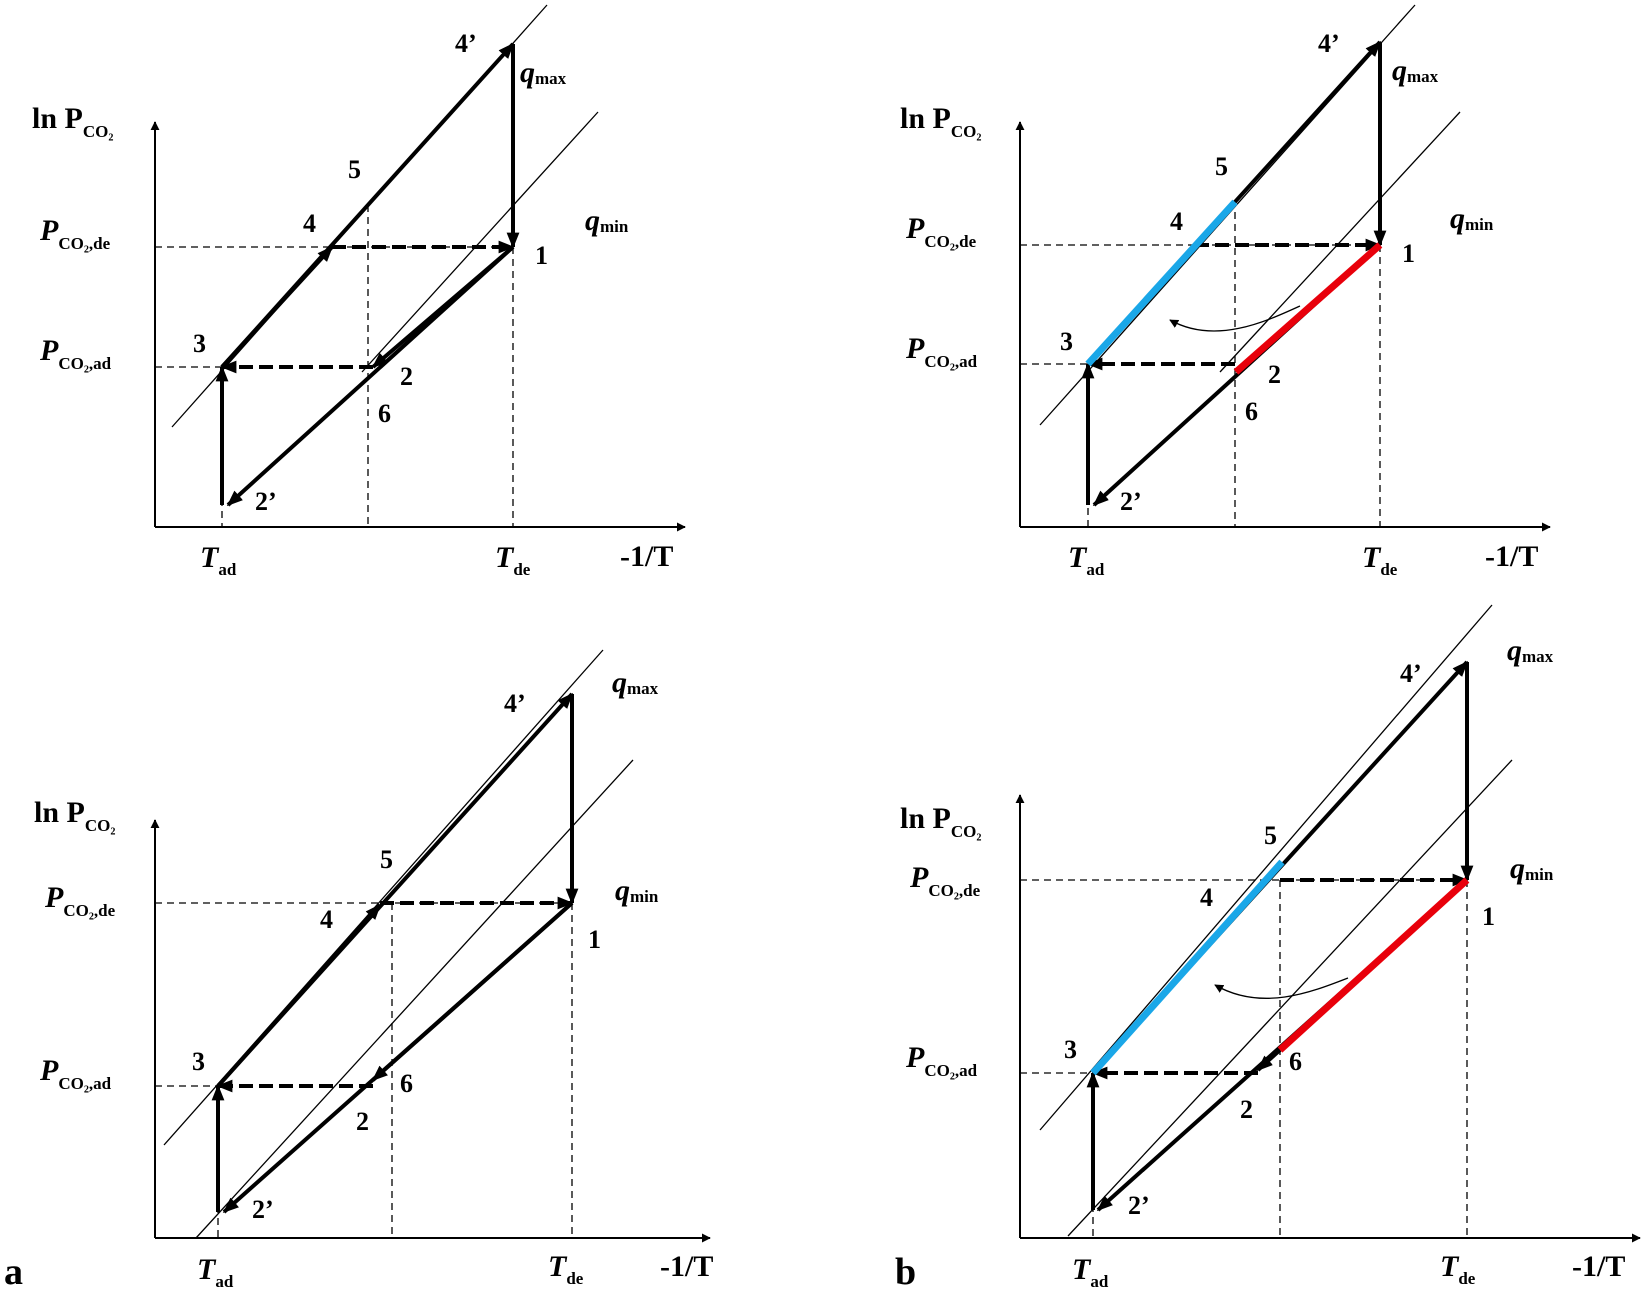 This screenshot has width=1646, height=1290. What do you see at coordinates (370, 376) in the screenshot?
I see `path-1-2p` at bounding box center [370, 376].